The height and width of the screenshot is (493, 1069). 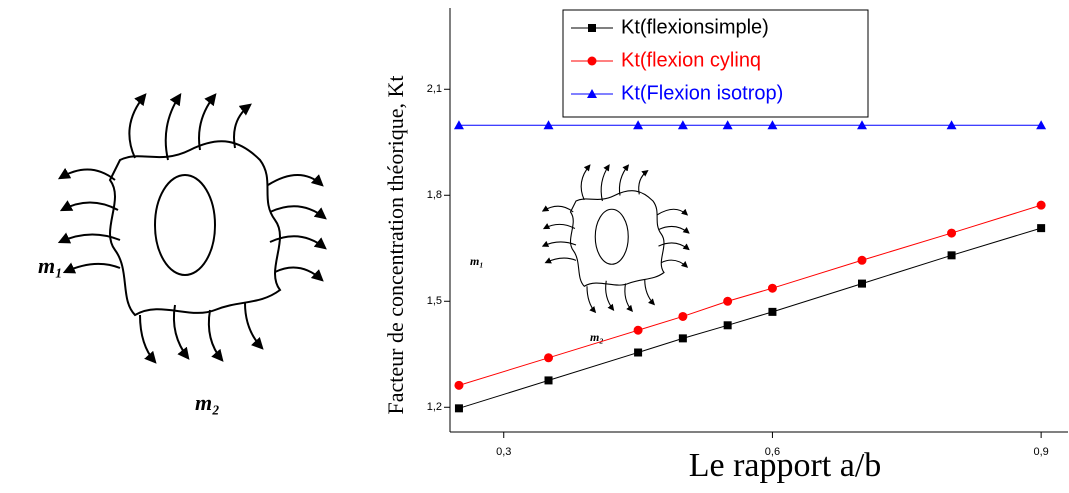 I want to click on x-axis-title: Le rapport a/b, so click(x=785, y=465).